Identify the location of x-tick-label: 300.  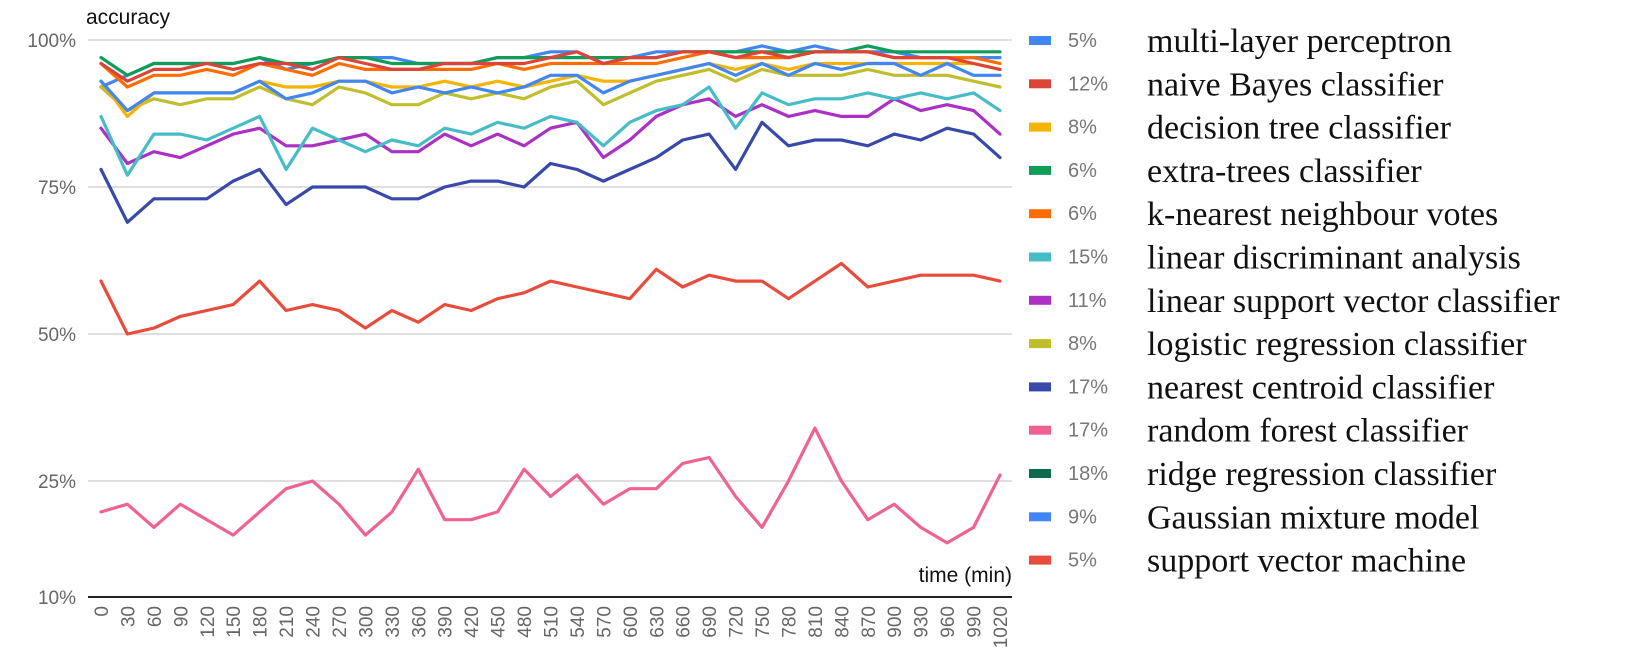
(366, 622).